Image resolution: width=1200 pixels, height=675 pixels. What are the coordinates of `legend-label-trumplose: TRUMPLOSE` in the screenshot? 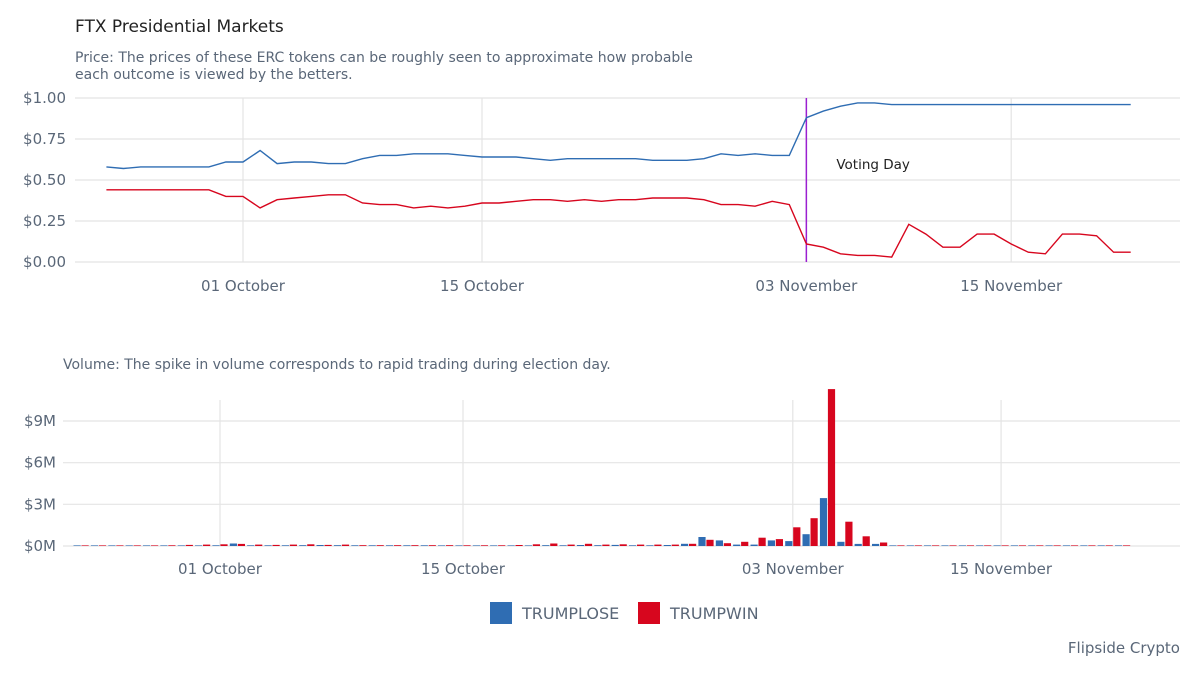 It's located at (570, 613).